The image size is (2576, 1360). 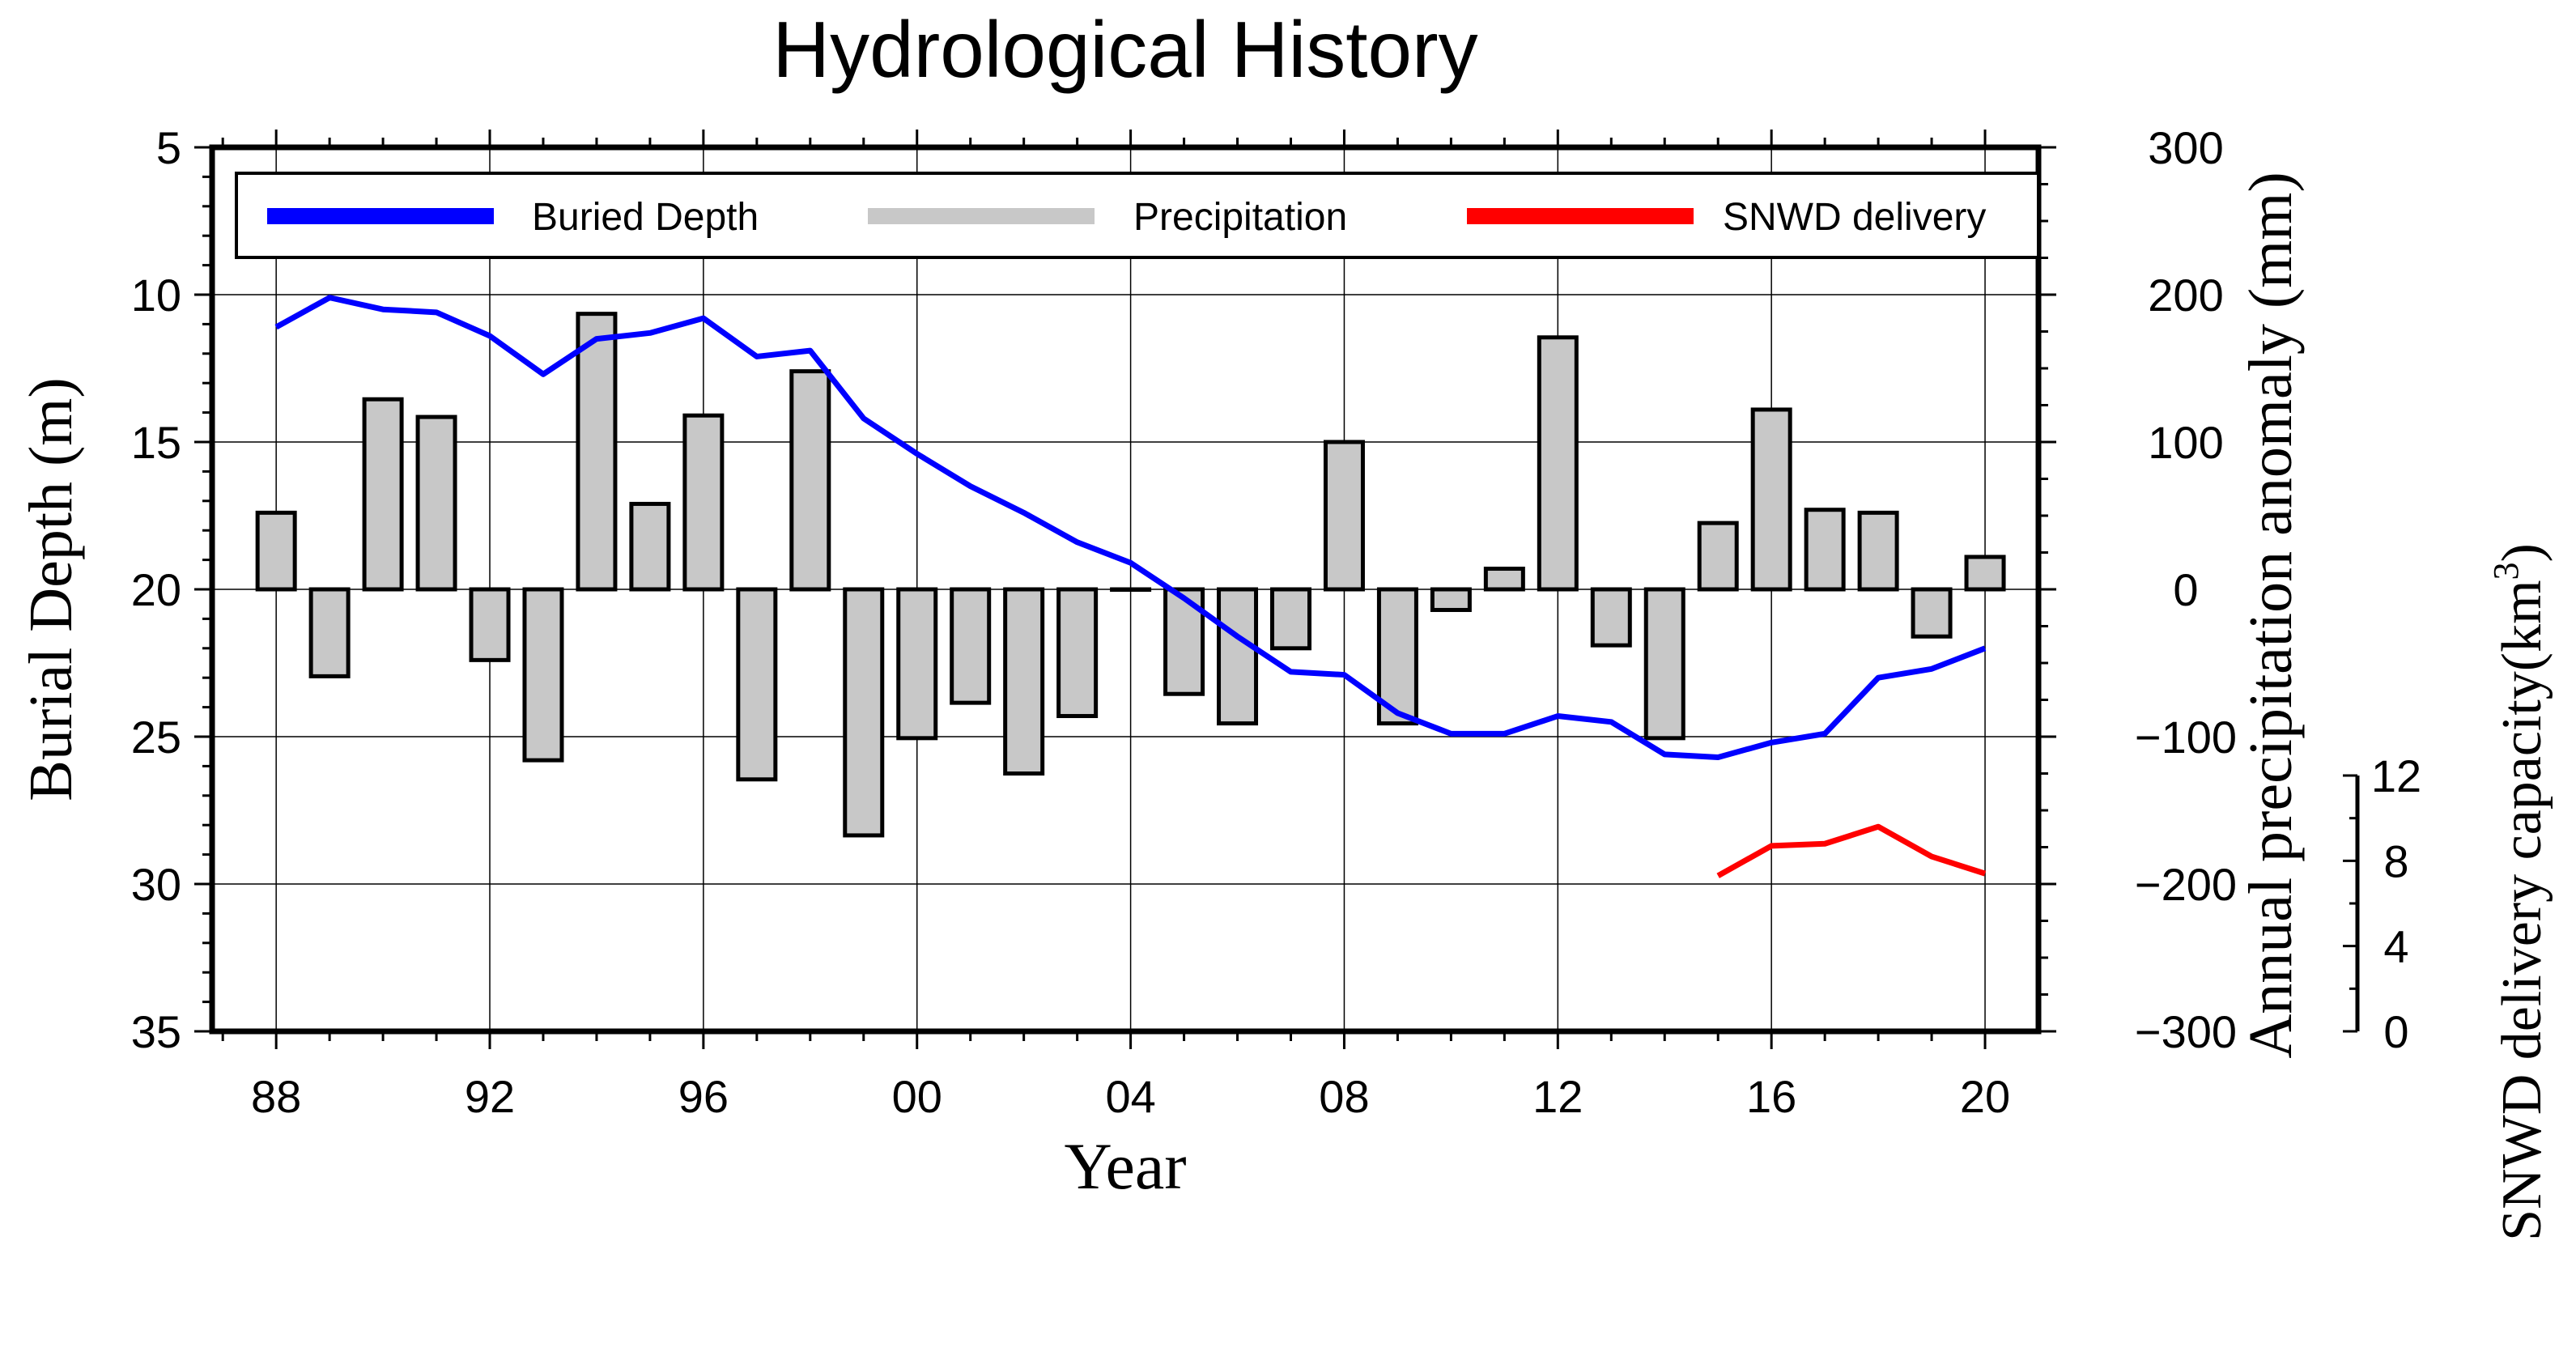 What do you see at coordinates (1130, 1096) in the screenshot?
I see `x-tick-label: 04` at bounding box center [1130, 1096].